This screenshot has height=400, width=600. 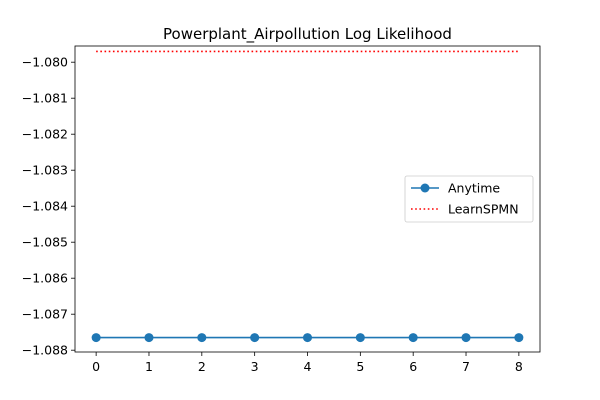 What do you see at coordinates (45, 278) in the screenshot?
I see `y-tick-label: −1.086` at bounding box center [45, 278].